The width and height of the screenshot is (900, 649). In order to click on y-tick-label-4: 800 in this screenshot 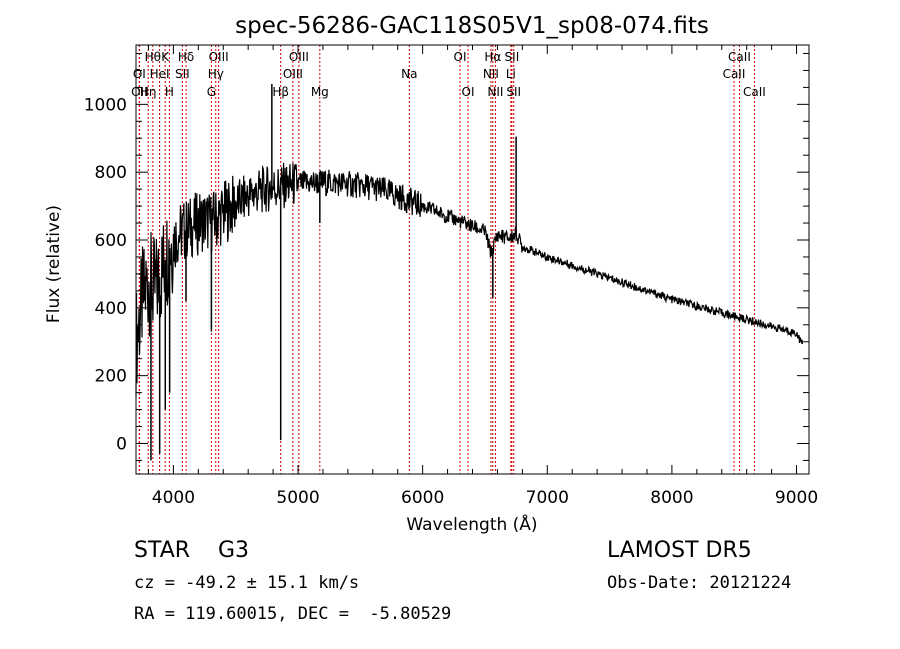, I will do `click(111, 173)`.